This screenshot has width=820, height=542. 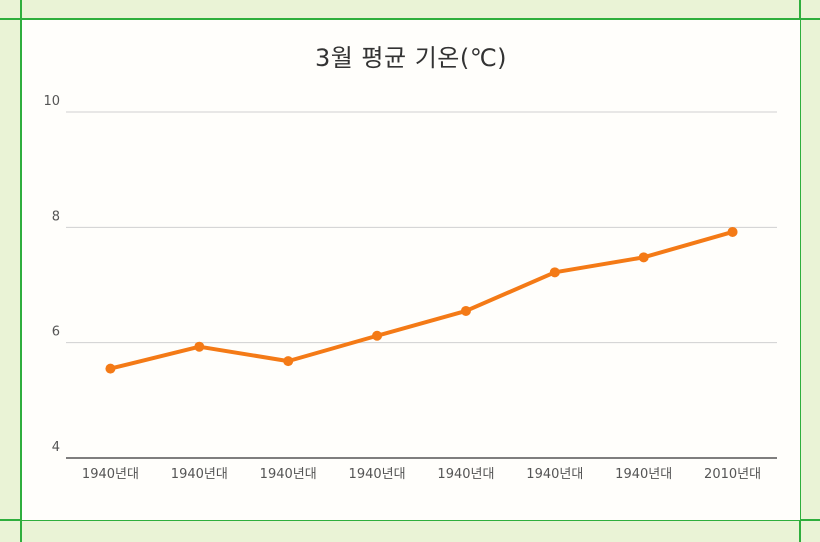 What do you see at coordinates (411, 58) in the screenshot?
I see `chart-title: 3월 평균 기온(℃)` at bounding box center [411, 58].